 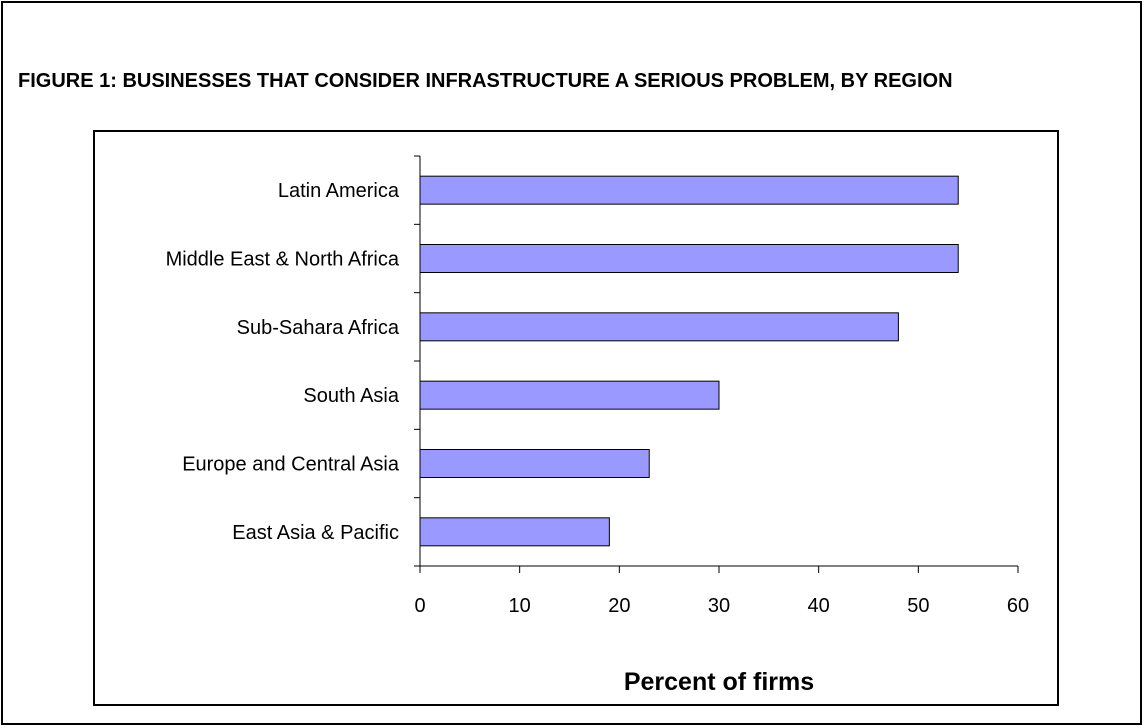 I want to click on x-tick-label: 60, so click(x=1018, y=606).